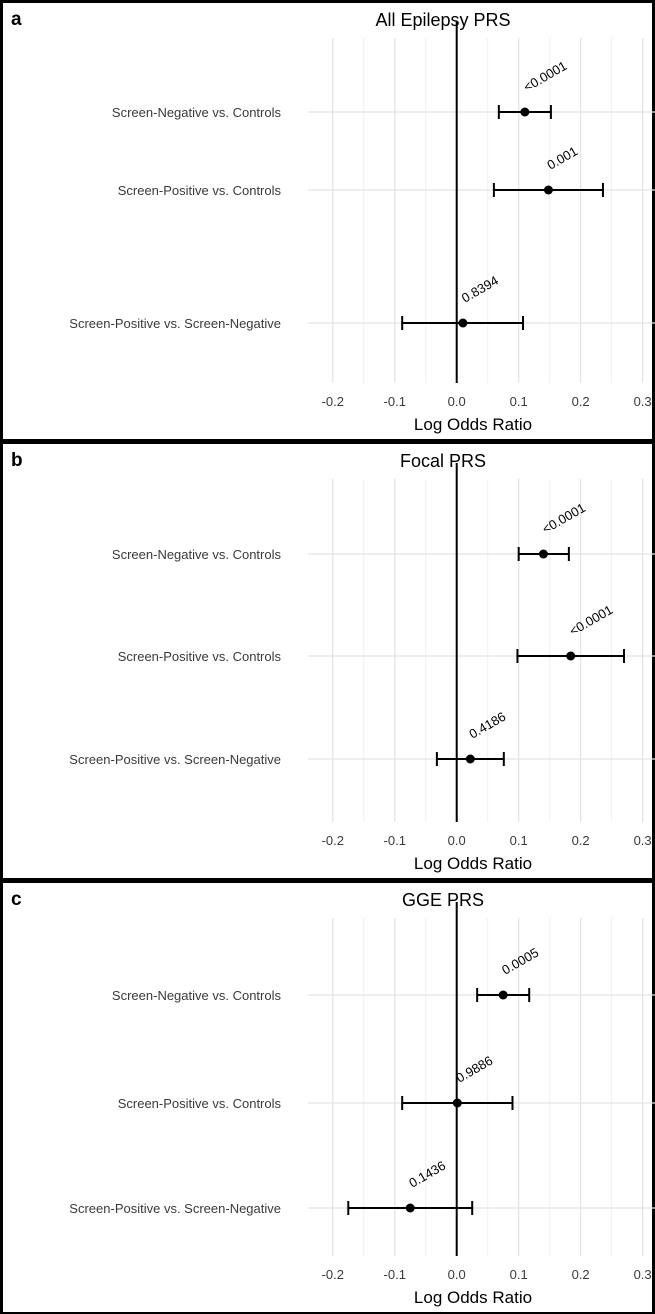 This screenshot has width=655, height=1314. What do you see at coordinates (442, 20) in the screenshot?
I see `panel-title: All Epilepsy PRS` at bounding box center [442, 20].